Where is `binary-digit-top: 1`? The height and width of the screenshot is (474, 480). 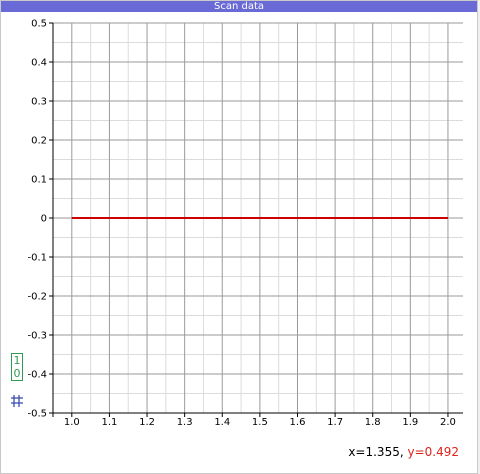
binary-digit-top: 1 is located at coordinates (17, 360).